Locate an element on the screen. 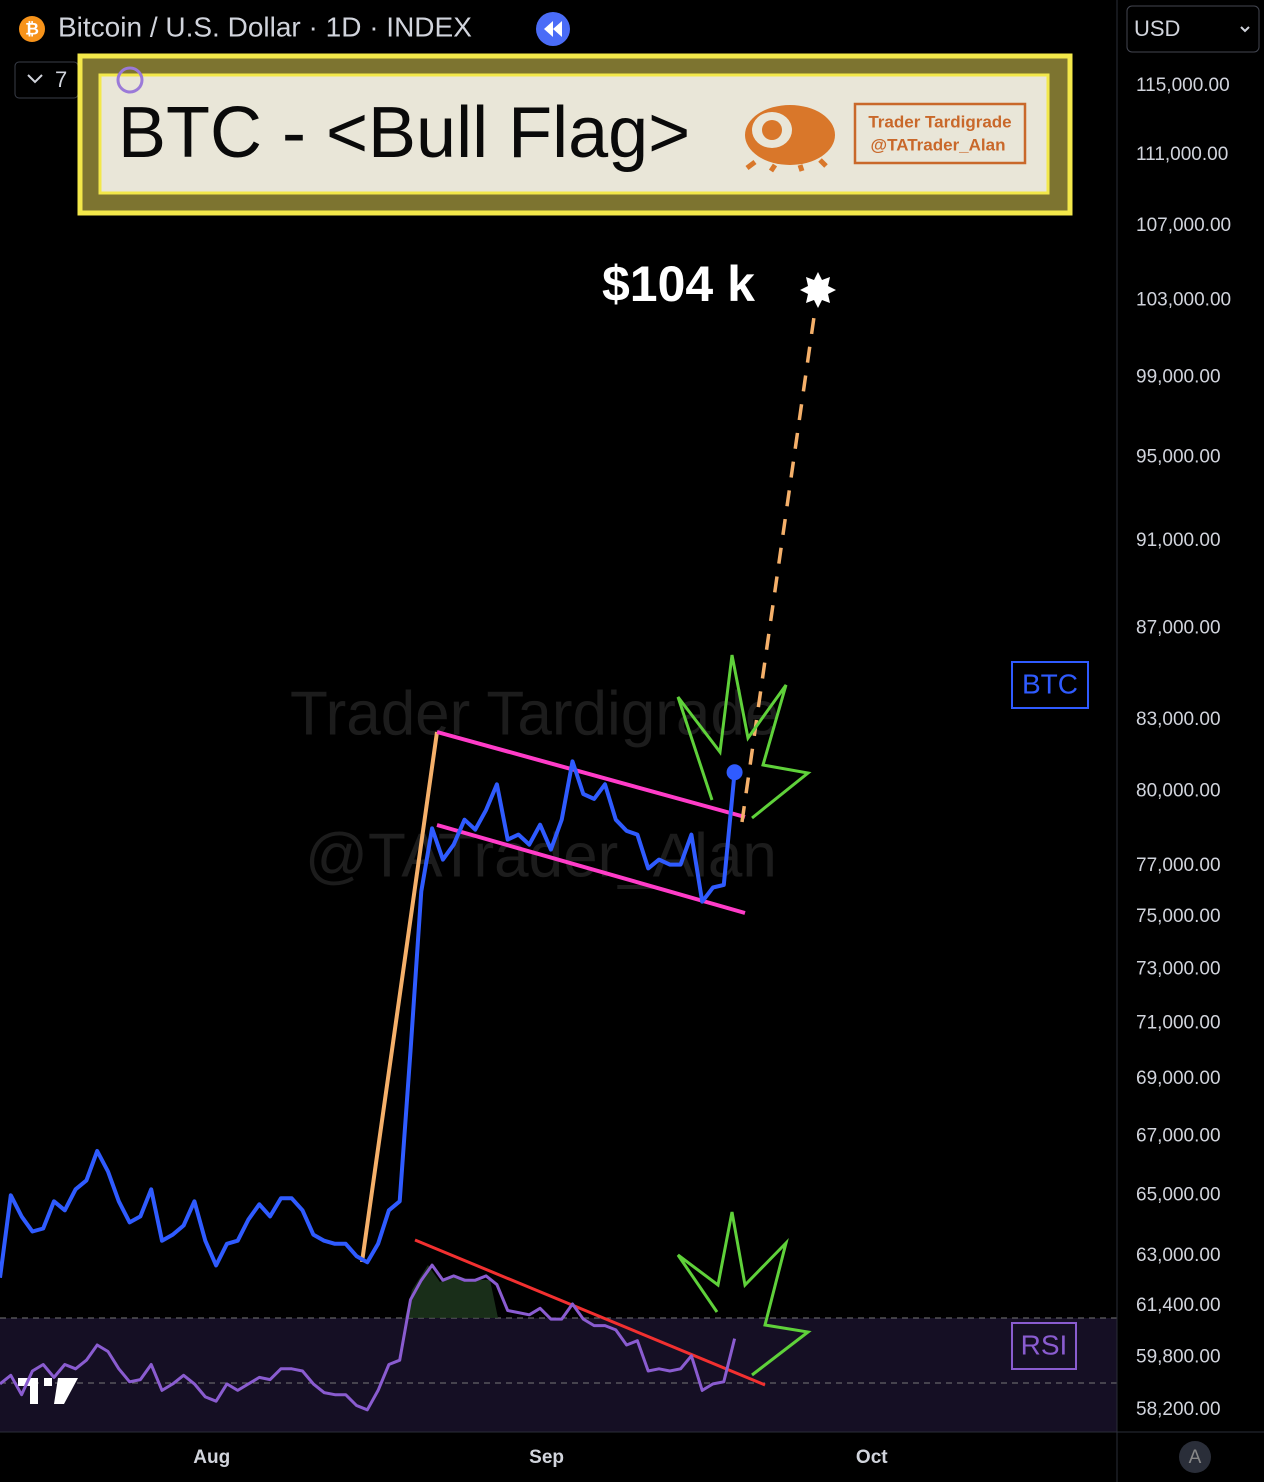 The image size is (1264, 1482). y-tick-label: 107,000.00 is located at coordinates (1183, 225).